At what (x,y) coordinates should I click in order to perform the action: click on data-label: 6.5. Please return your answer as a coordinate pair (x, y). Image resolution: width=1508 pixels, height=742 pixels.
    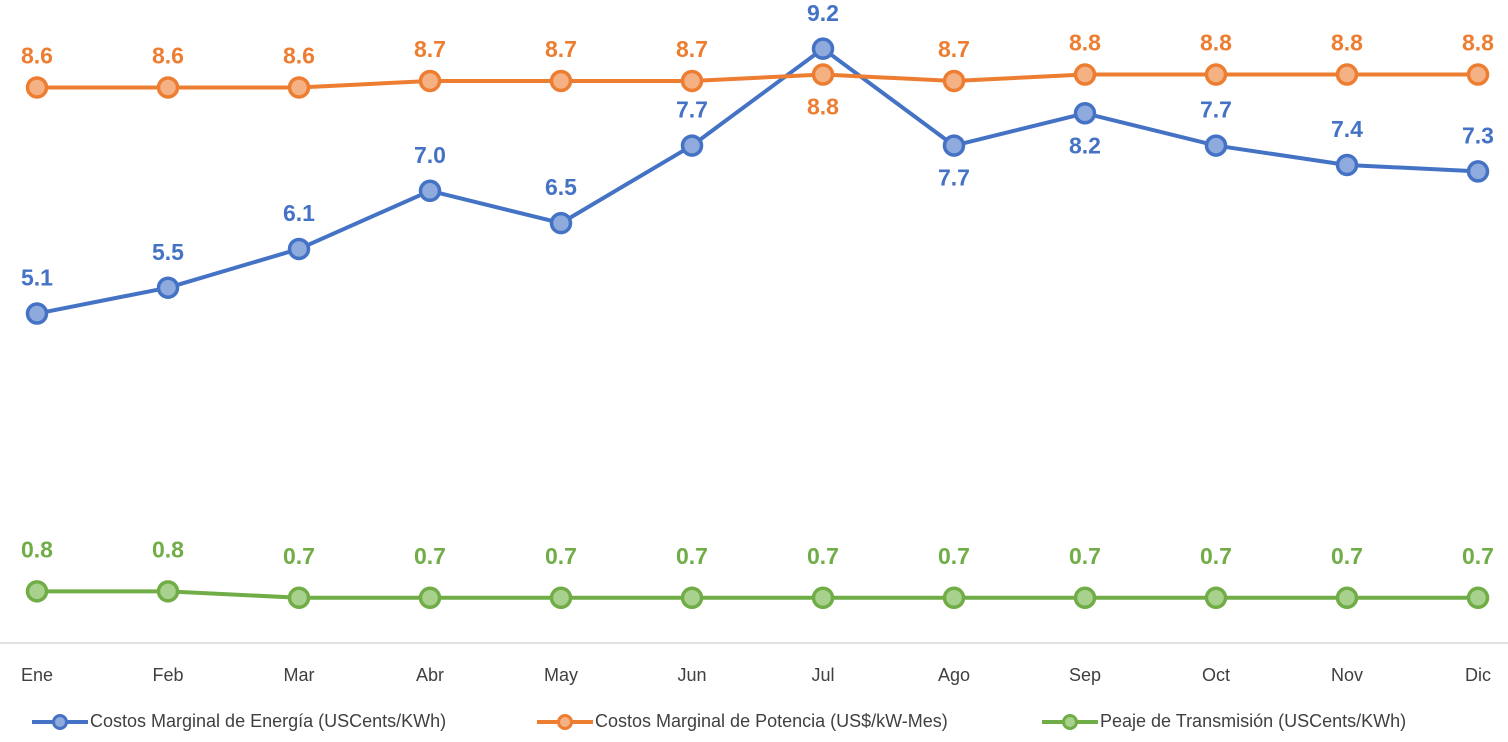
    Looking at the image, I should click on (561, 187).